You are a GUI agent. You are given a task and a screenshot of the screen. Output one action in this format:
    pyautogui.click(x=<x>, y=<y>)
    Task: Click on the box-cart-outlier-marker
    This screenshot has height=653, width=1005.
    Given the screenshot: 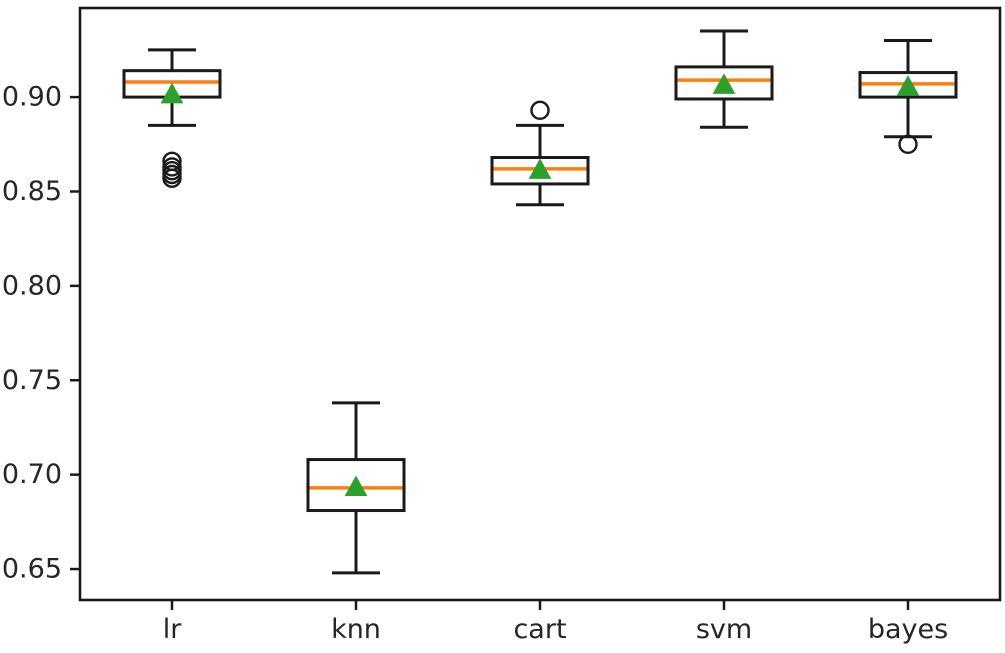 What is the action you would take?
    pyautogui.click(x=540, y=110)
    